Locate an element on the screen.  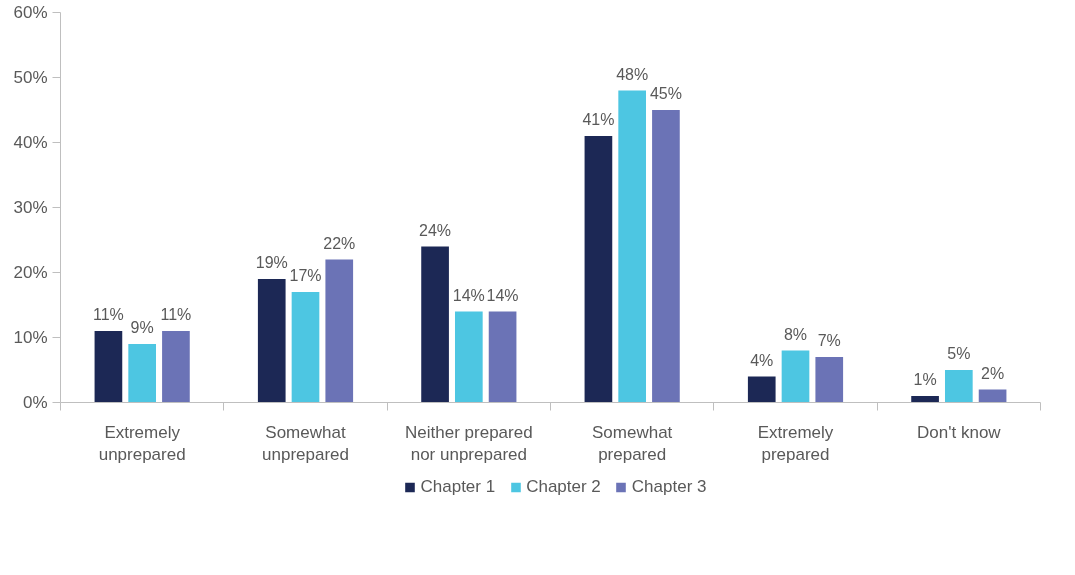
data-label: 1% is located at coordinates (925, 379).